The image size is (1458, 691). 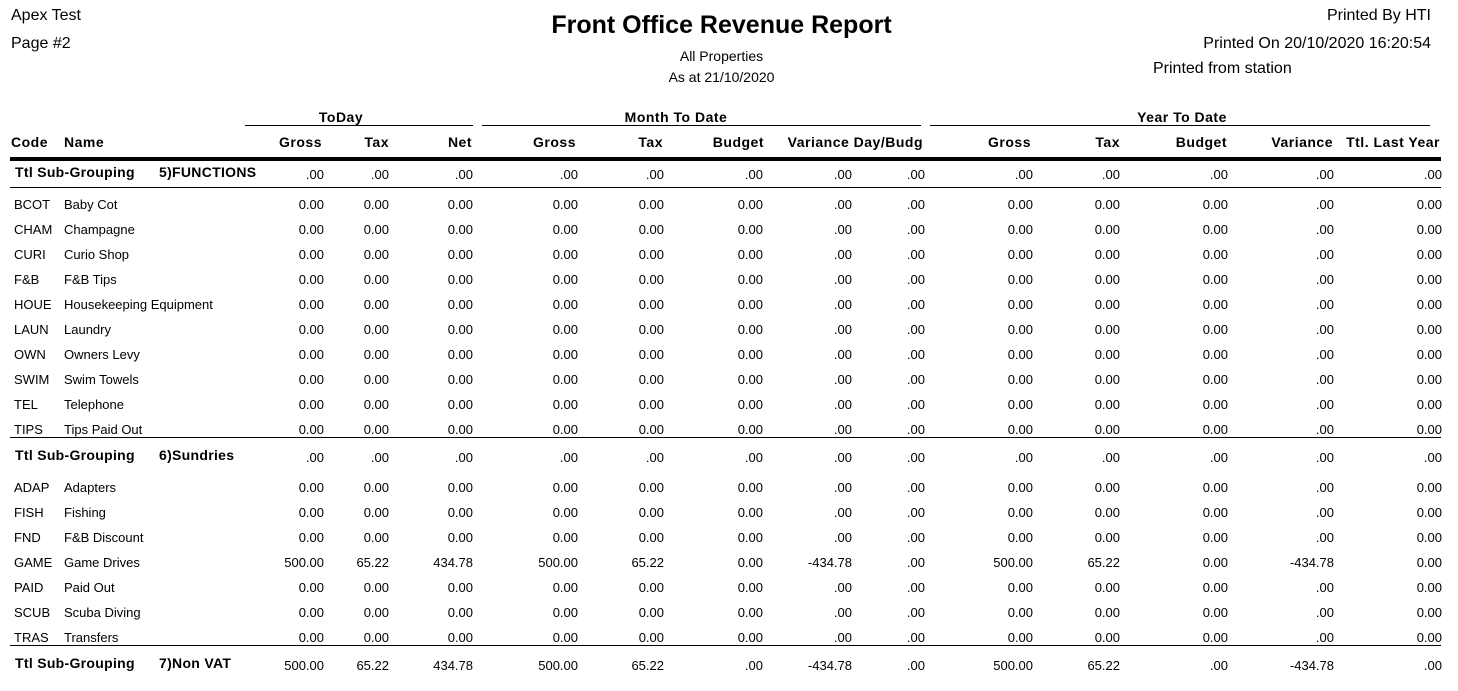 What do you see at coordinates (31, 637) in the screenshot?
I see `item-code: TRAS` at bounding box center [31, 637].